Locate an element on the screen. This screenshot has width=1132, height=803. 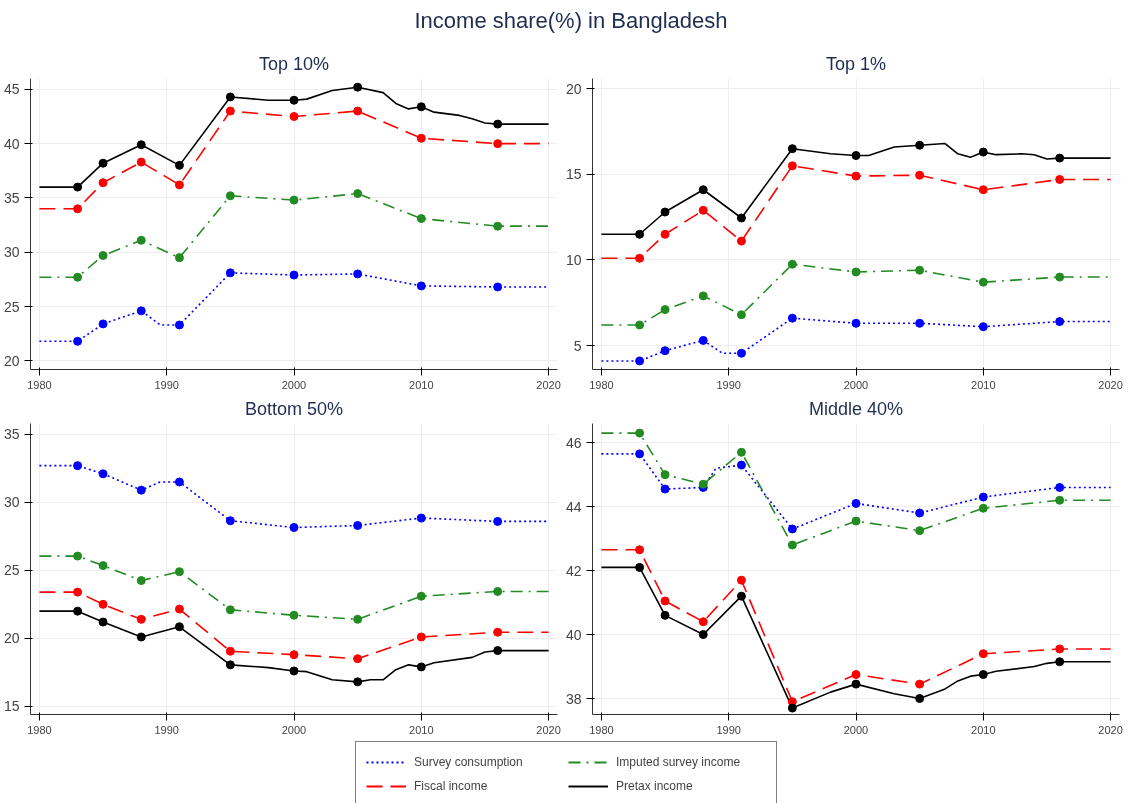
y-tick-label: 42 is located at coordinates (573, 570).